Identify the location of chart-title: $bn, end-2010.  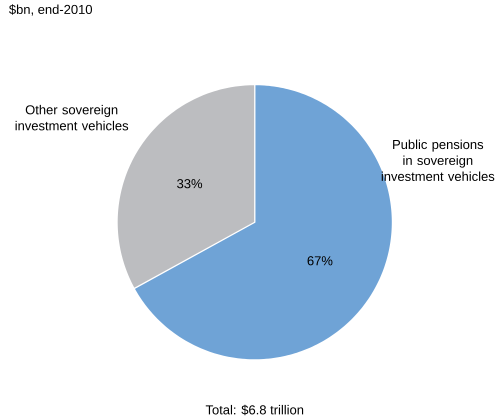
(50, 10).